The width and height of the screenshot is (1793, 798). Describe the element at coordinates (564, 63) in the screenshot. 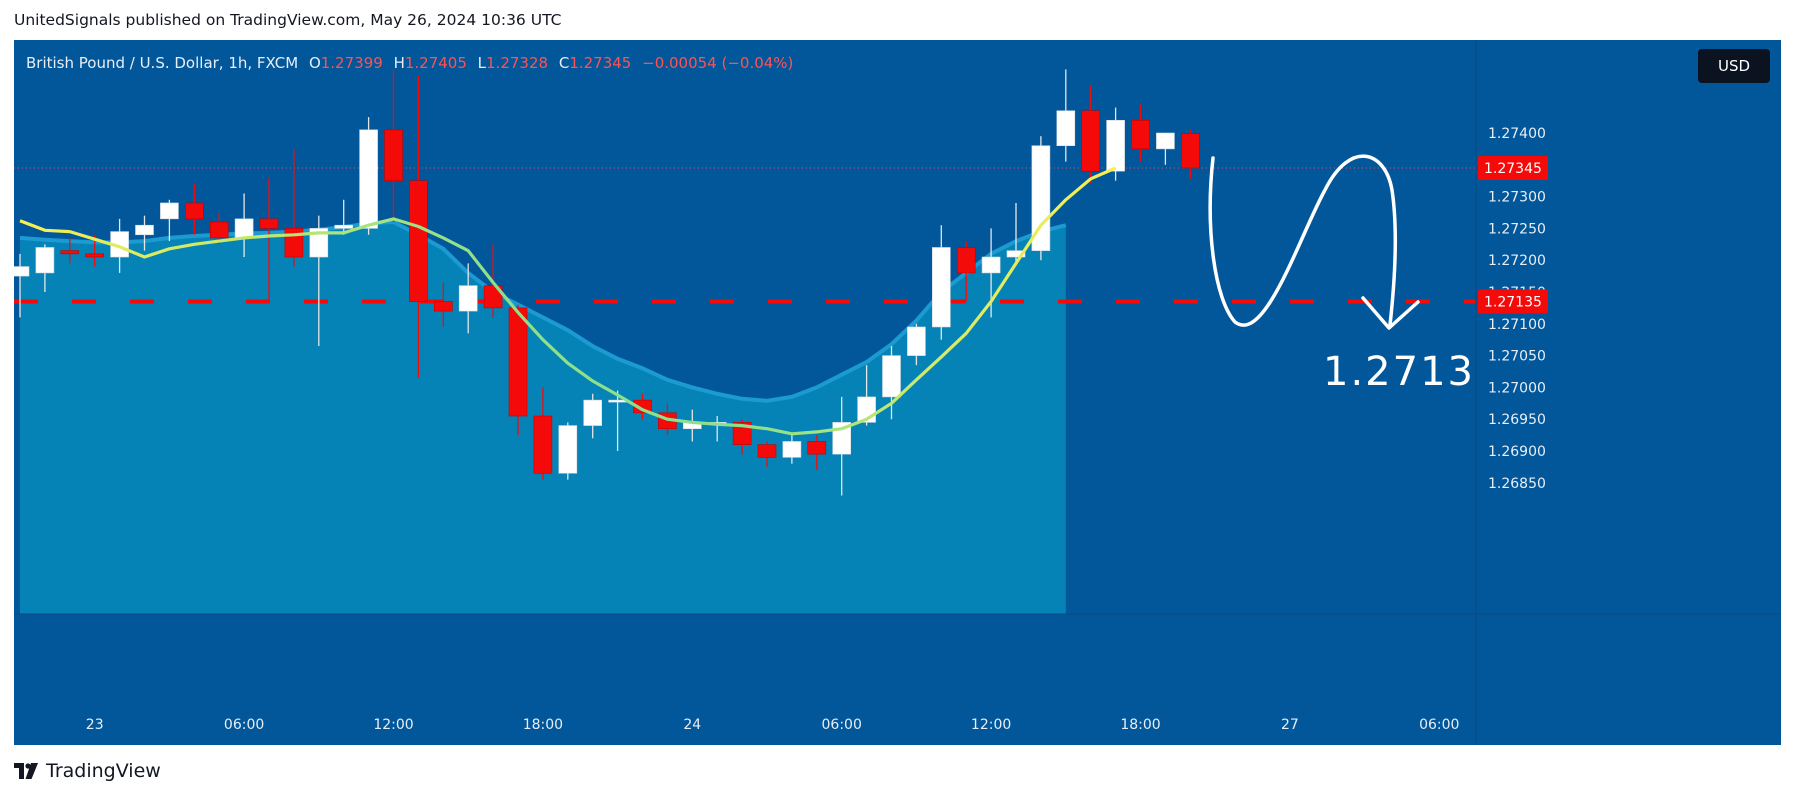

I see `legend-close-label: C` at that location.